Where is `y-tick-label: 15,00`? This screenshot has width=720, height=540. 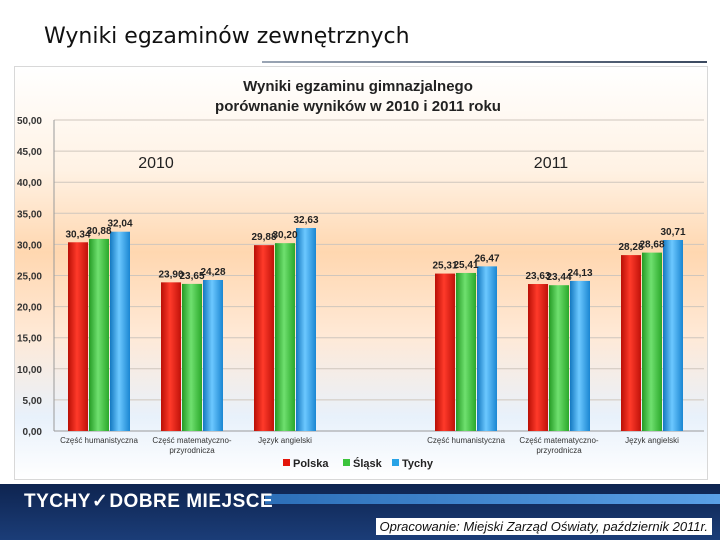
y-tick-label: 15,00 is located at coordinates (29, 339).